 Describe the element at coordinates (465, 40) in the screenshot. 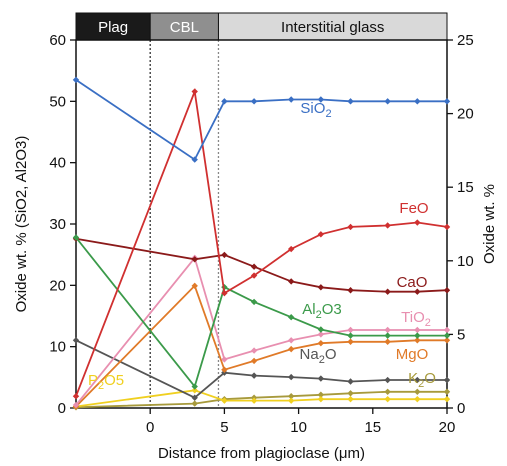

I see `y-right-tick-label: 25` at that location.